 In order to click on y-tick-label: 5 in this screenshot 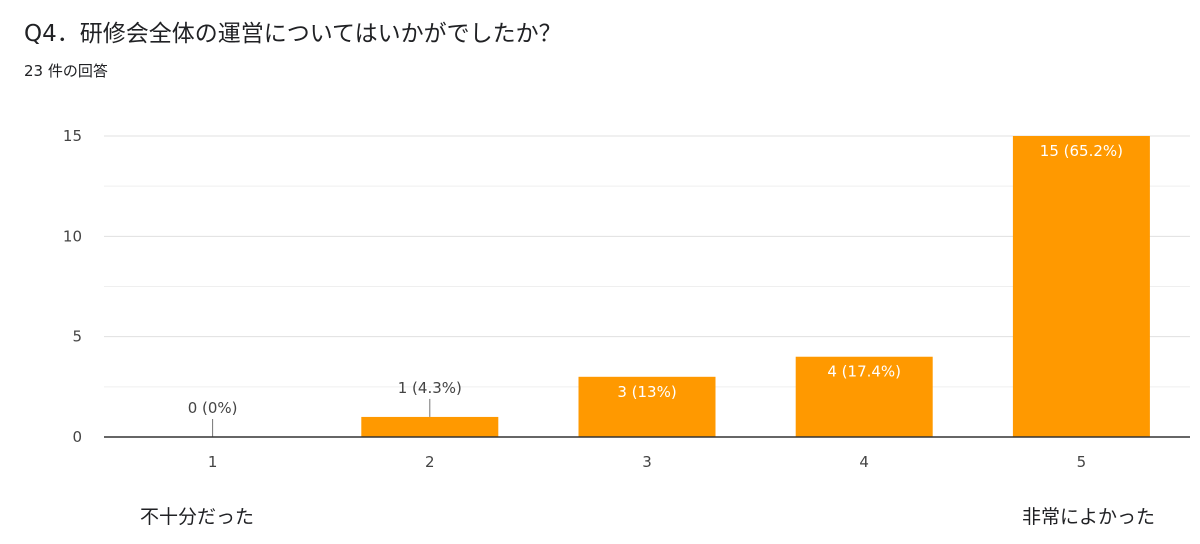, I will do `click(77, 337)`.